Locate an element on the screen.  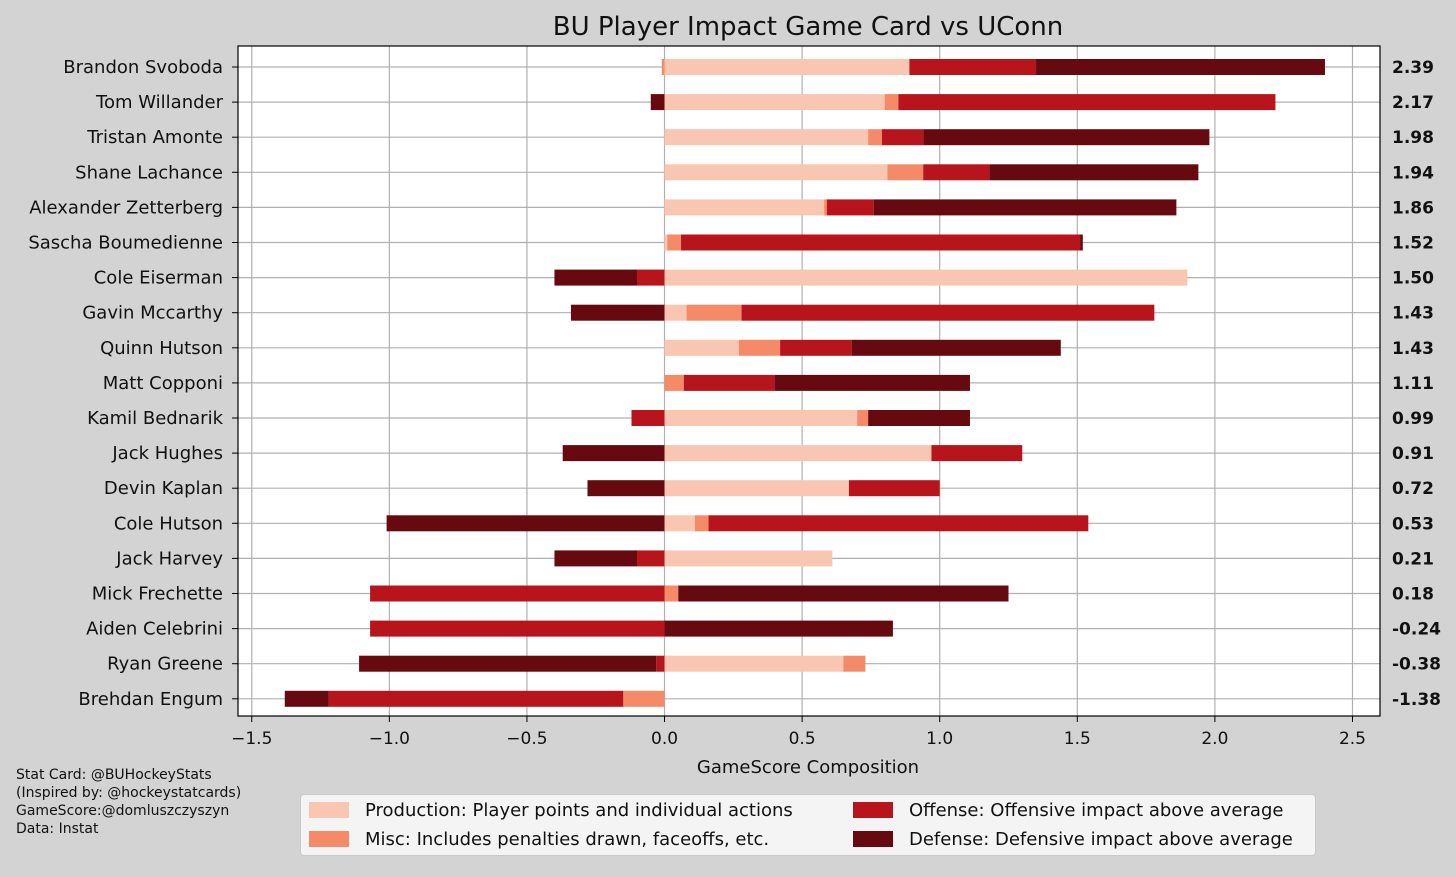
total-value-label: 0.21 is located at coordinates (1413, 559).